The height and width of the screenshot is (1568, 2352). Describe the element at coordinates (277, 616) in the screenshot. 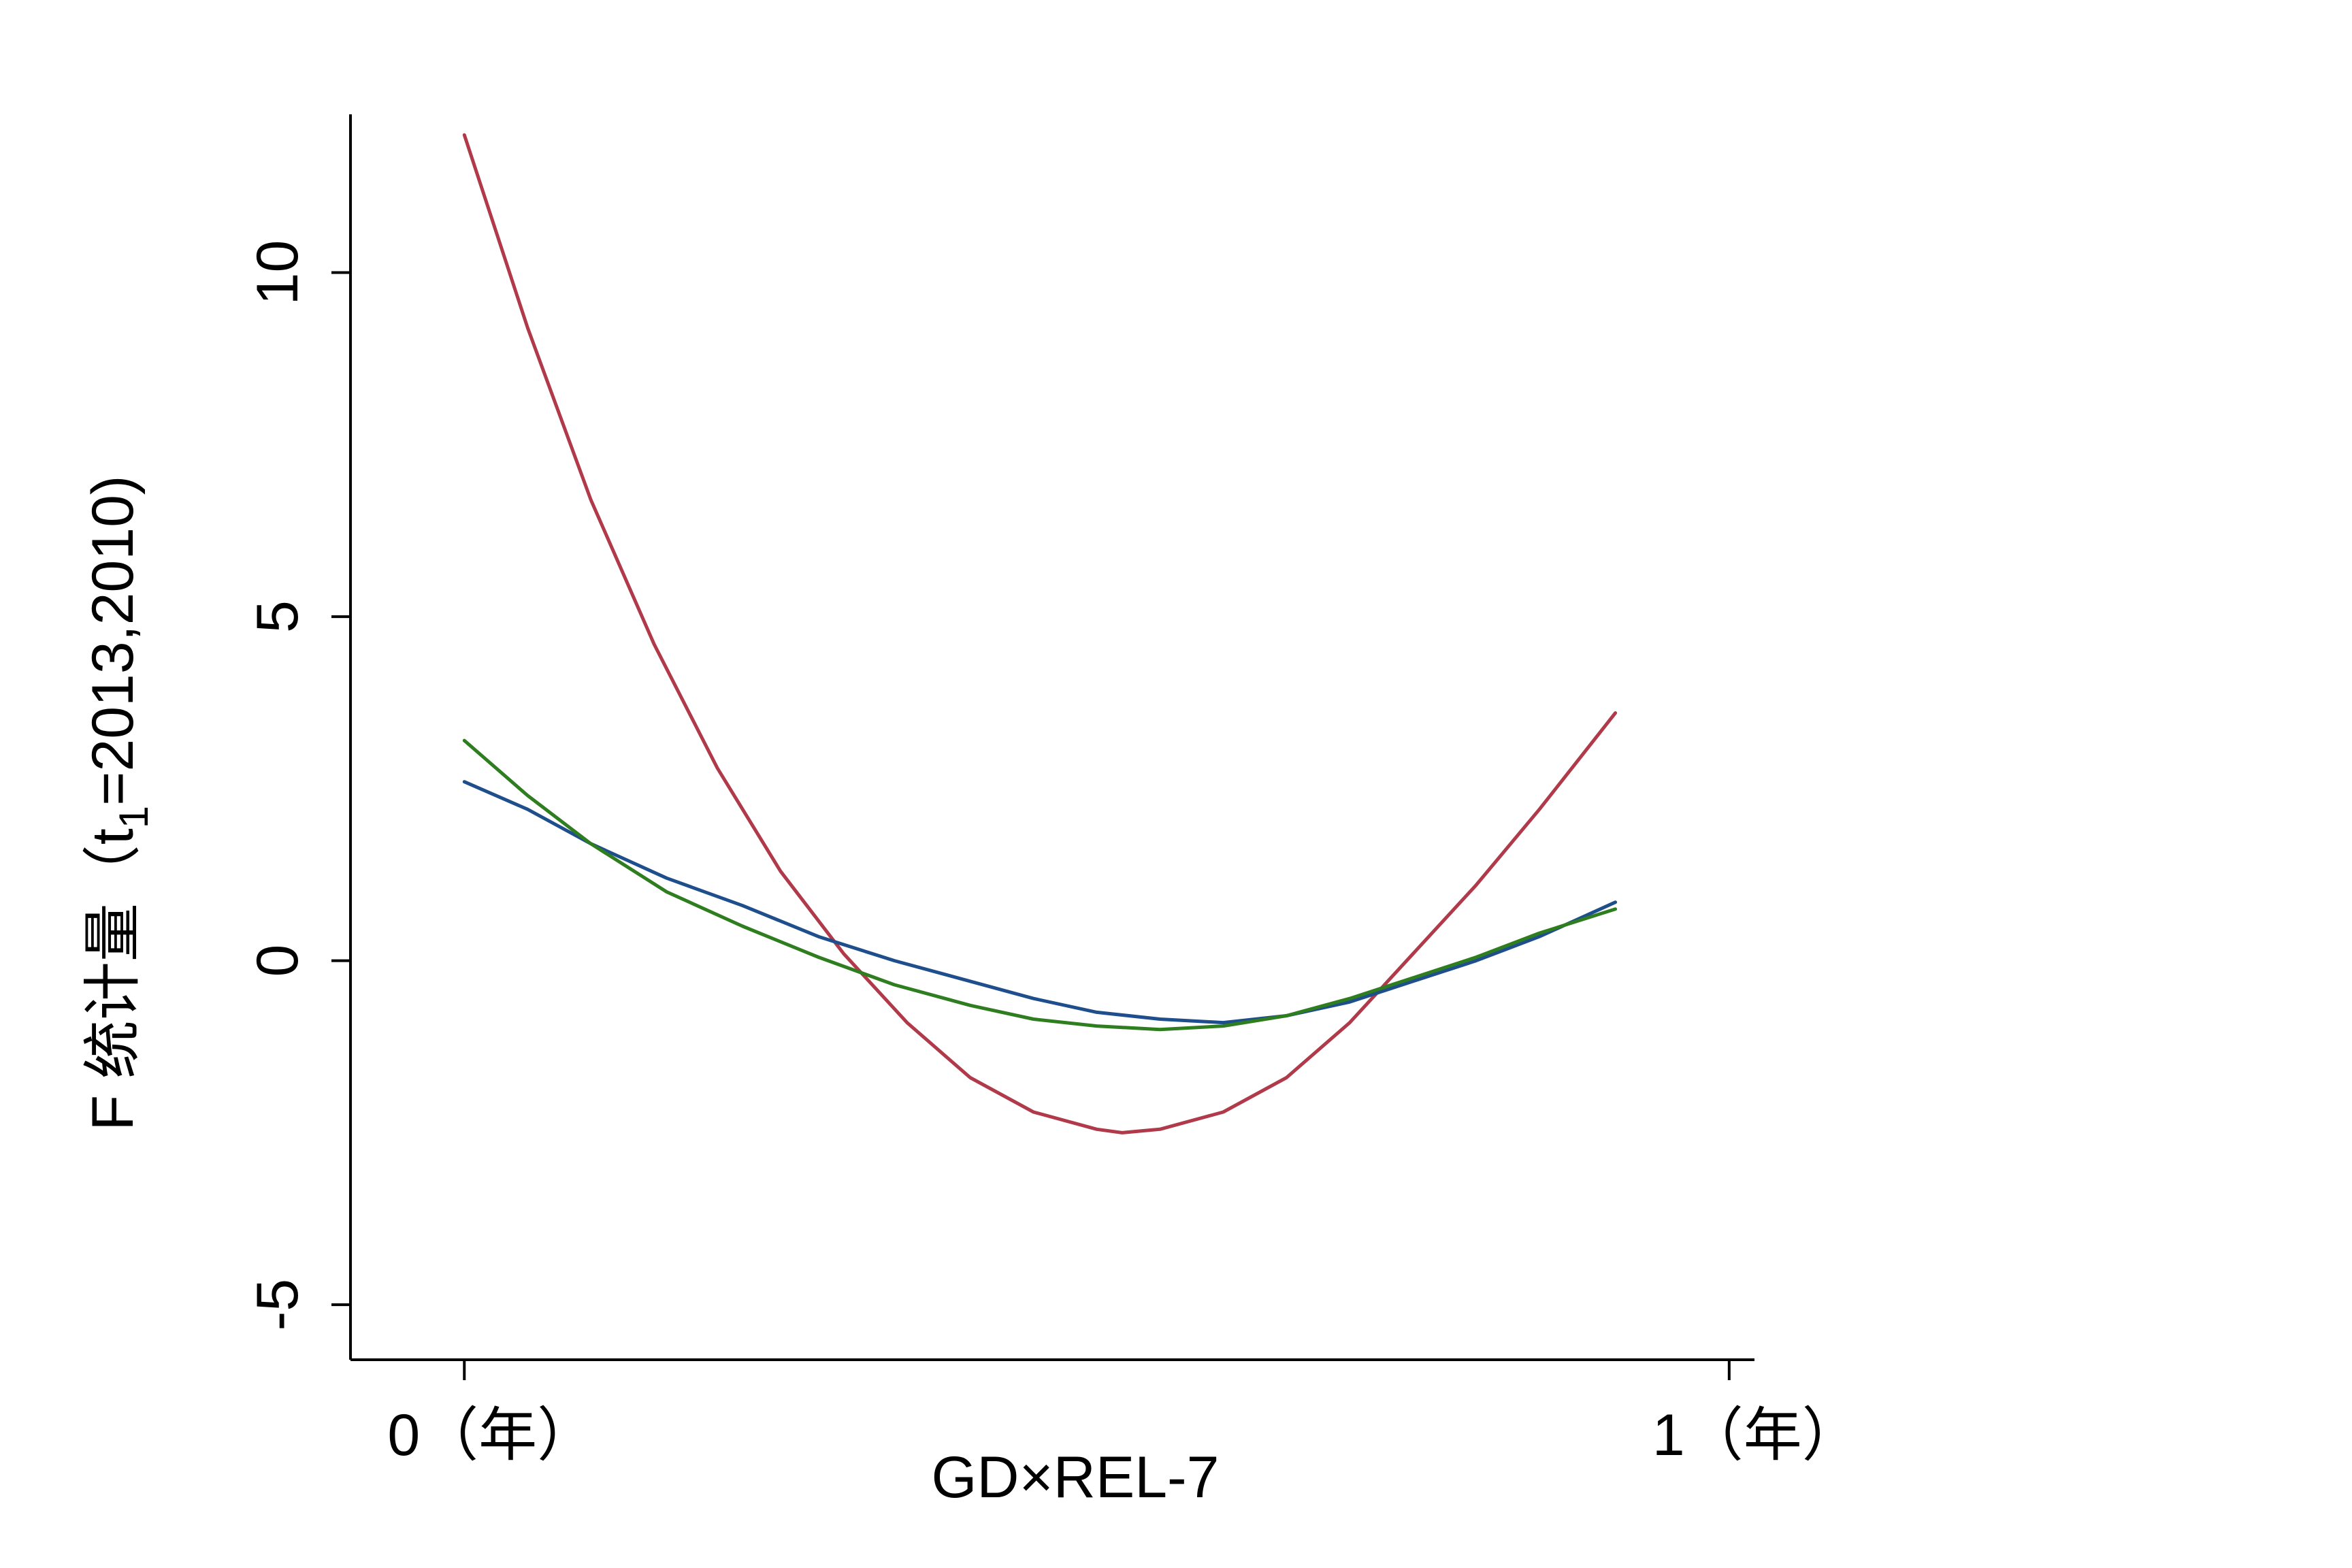

I see `y-tick-label: 5` at that location.